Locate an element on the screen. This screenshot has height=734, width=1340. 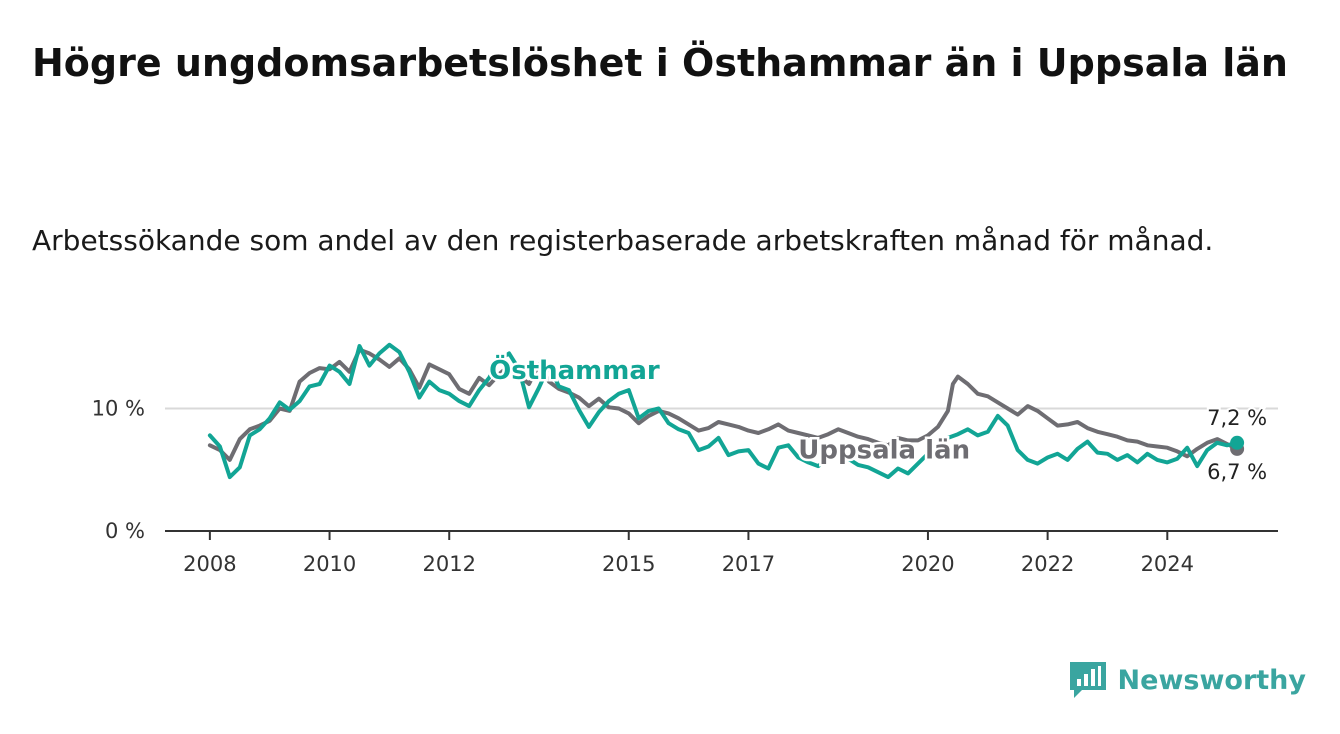
series-layer is located at coordinates (726, 411).